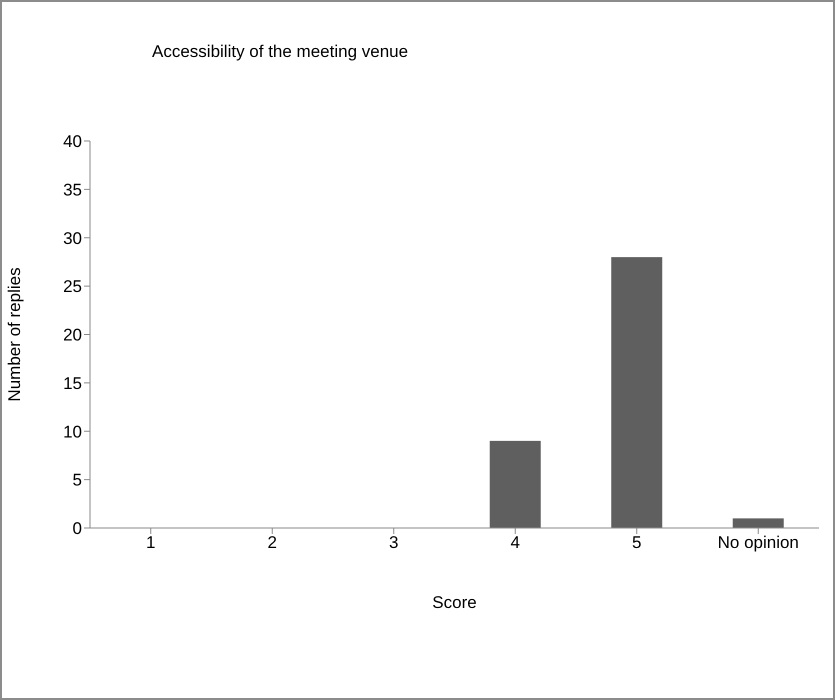 This screenshot has height=700, width=835. Describe the element at coordinates (77, 528) in the screenshot. I see `y-tick-label: 0` at that location.